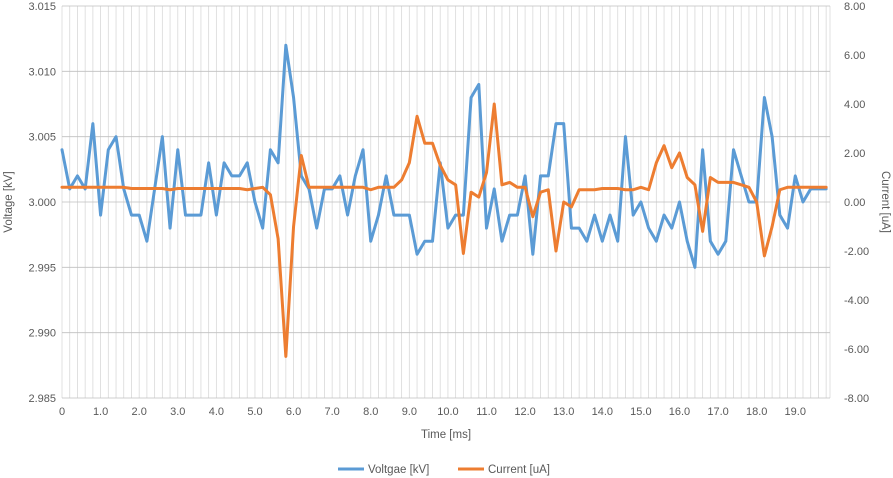  I want to click on x-tick-label: 15.0, so click(640, 412).